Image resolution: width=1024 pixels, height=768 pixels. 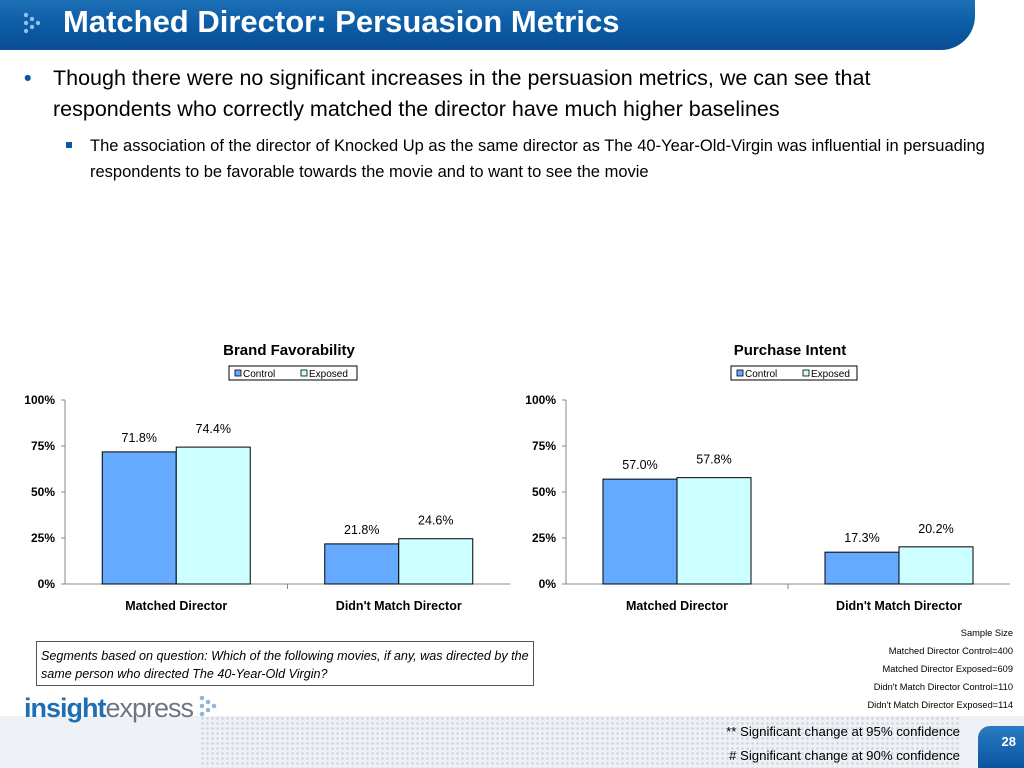 What do you see at coordinates (639, 465) in the screenshot?
I see `data-label: 57.0%` at bounding box center [639, 465].